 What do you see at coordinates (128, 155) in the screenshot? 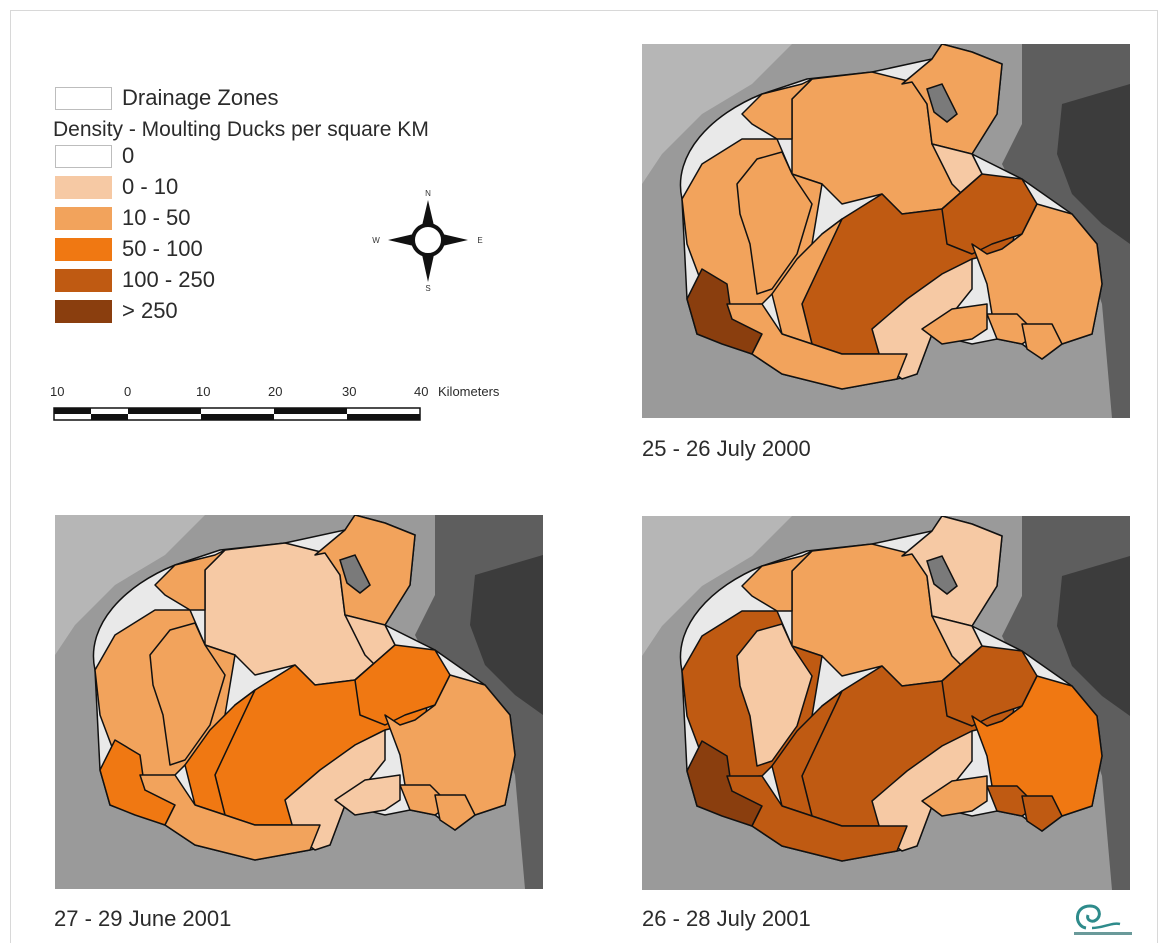
I see `legend-class-label: 0` at bounding box center [128, 155].